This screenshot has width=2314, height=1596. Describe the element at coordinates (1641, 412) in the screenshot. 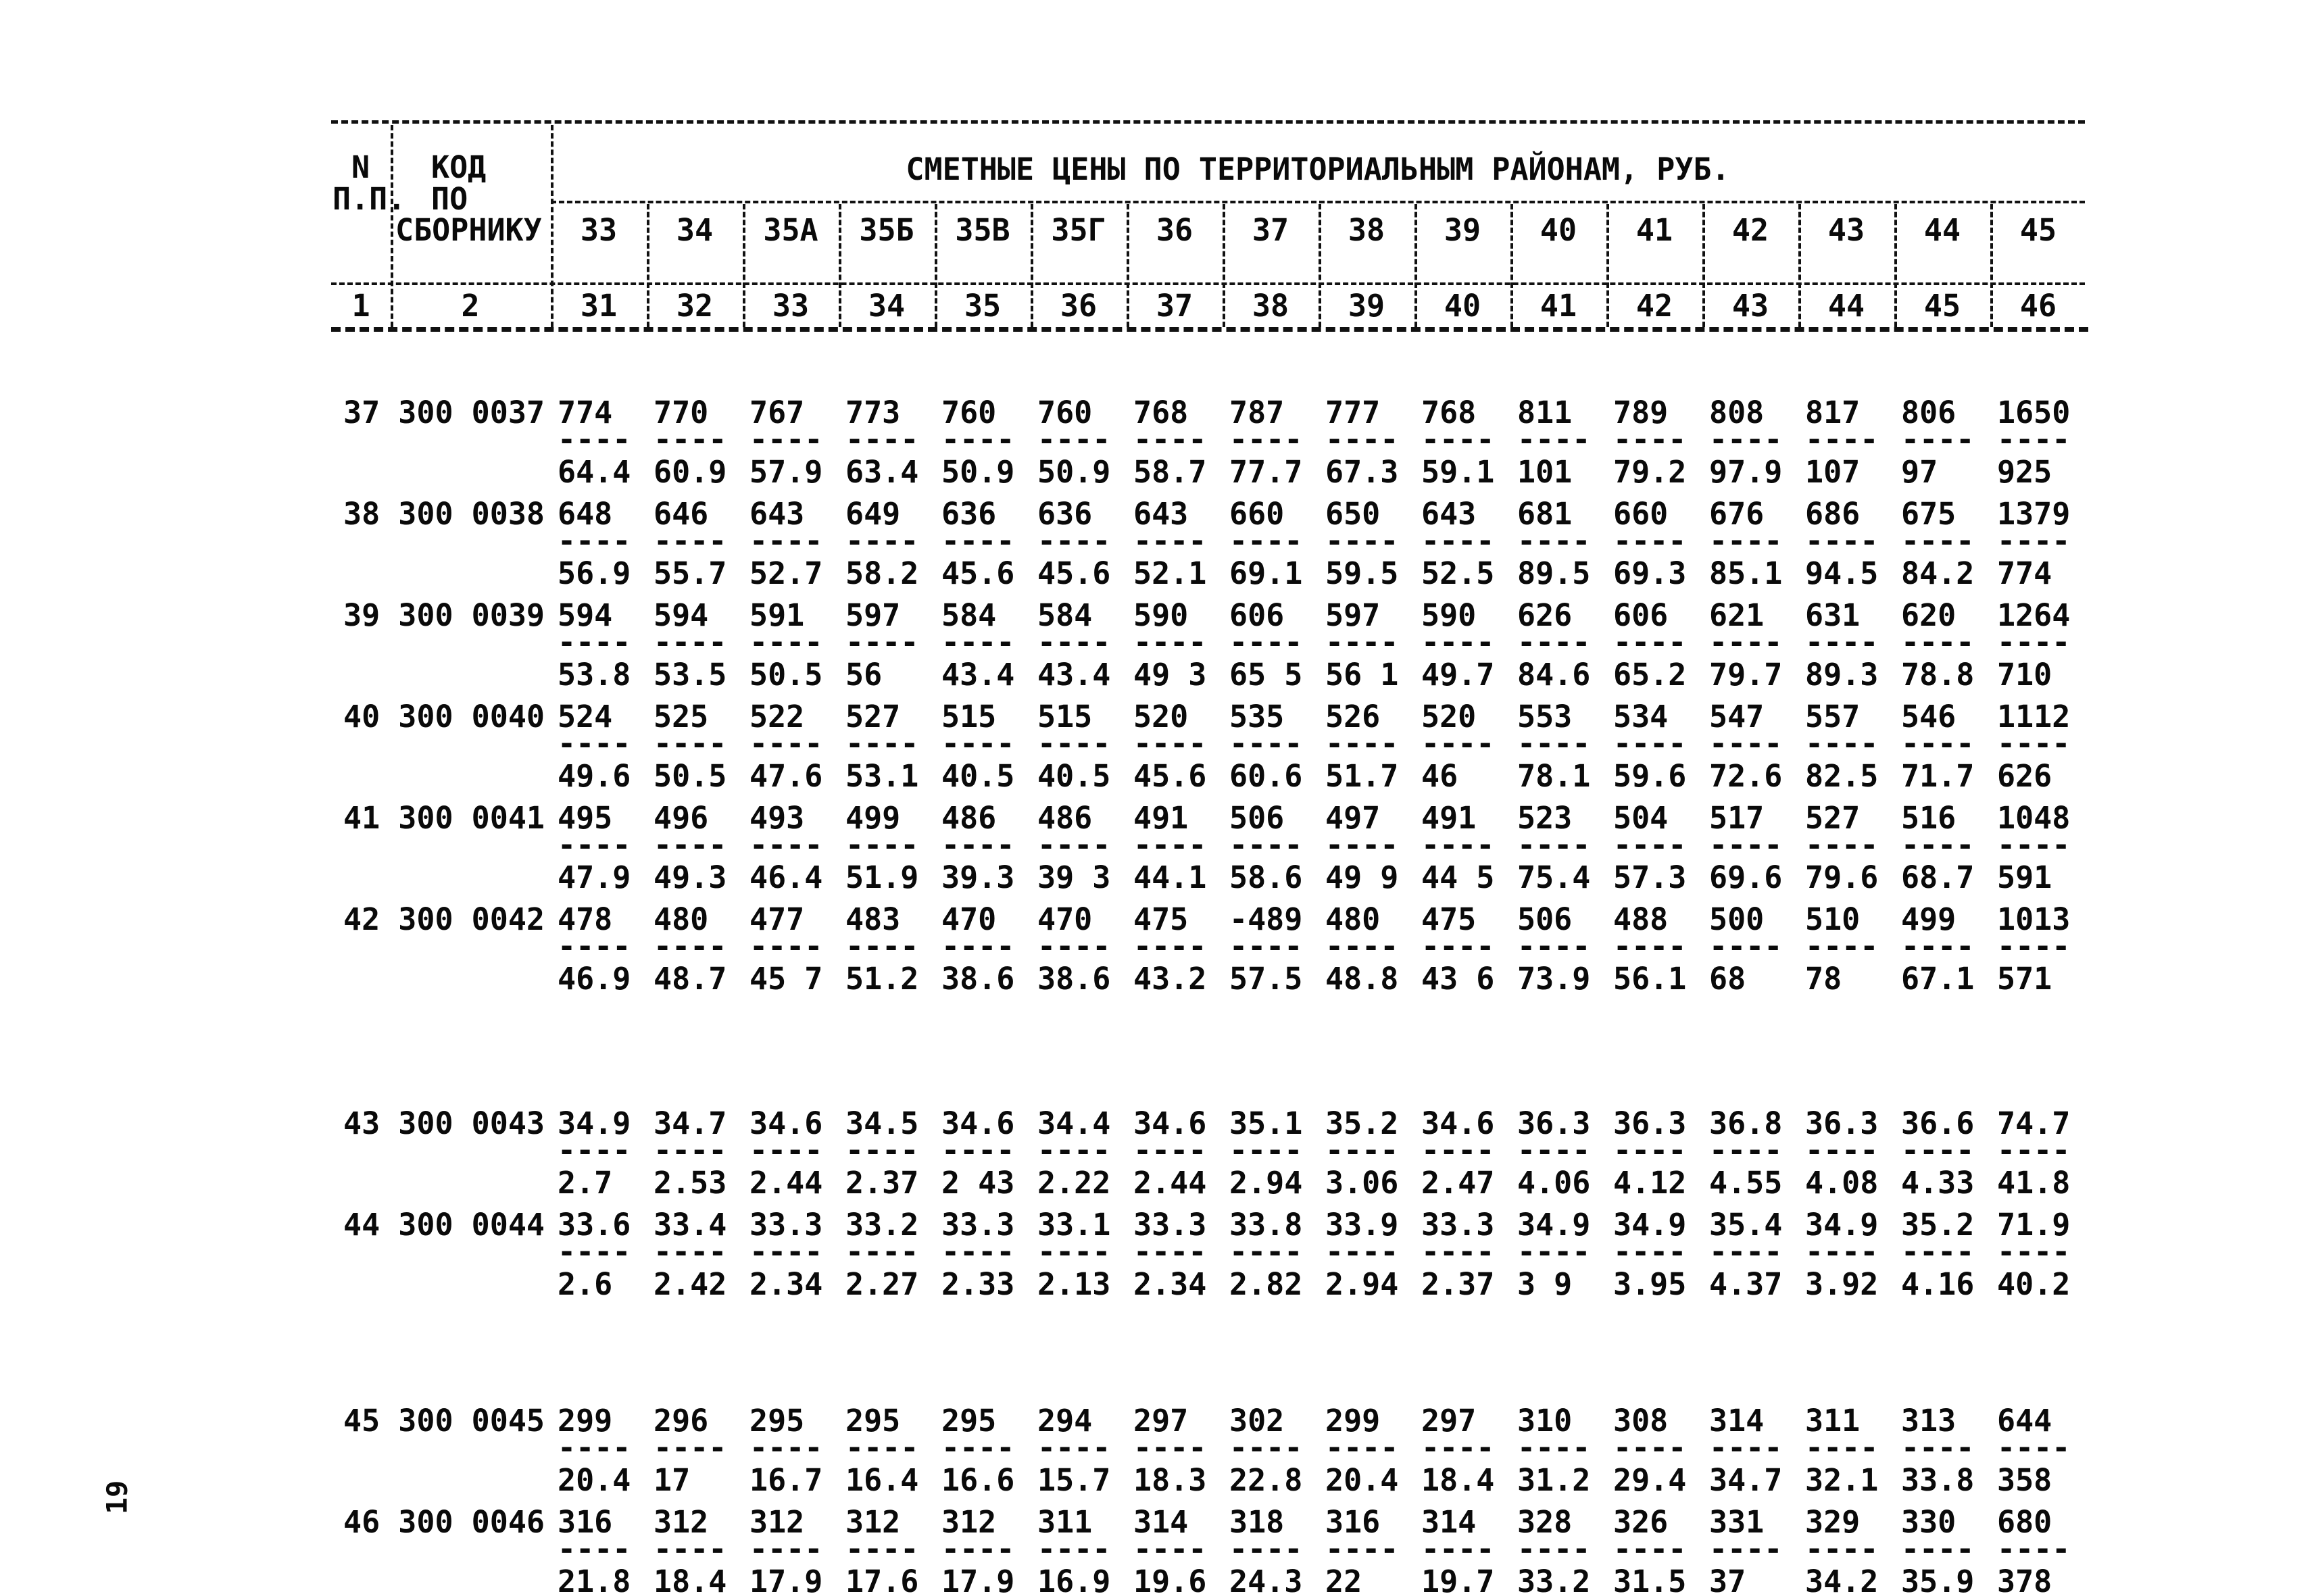

I see `price-numerator: 789` at that location.